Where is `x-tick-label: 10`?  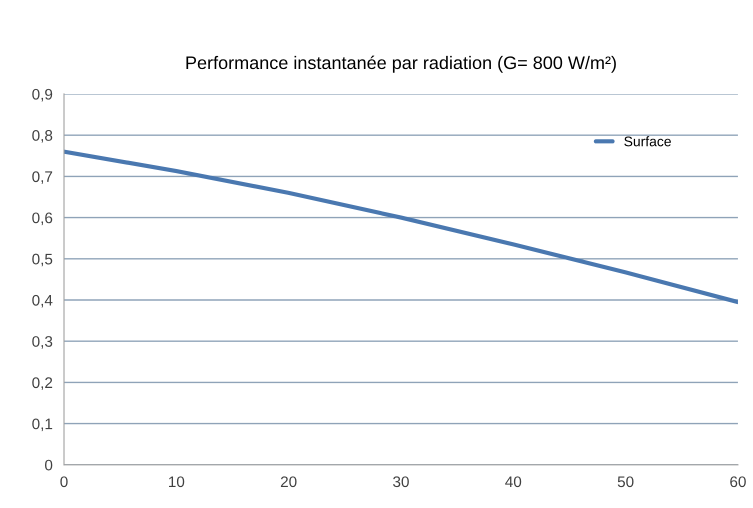 x-tick-label: 10 is located at coordinates (176, 482).